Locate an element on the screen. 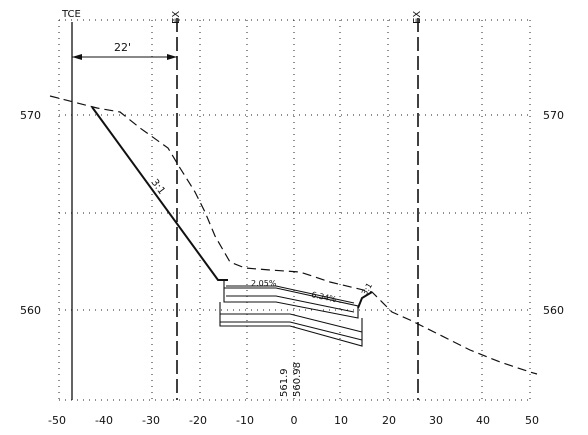 The image size is (588, 435). pavement-section is located at coordinates (291, 313).